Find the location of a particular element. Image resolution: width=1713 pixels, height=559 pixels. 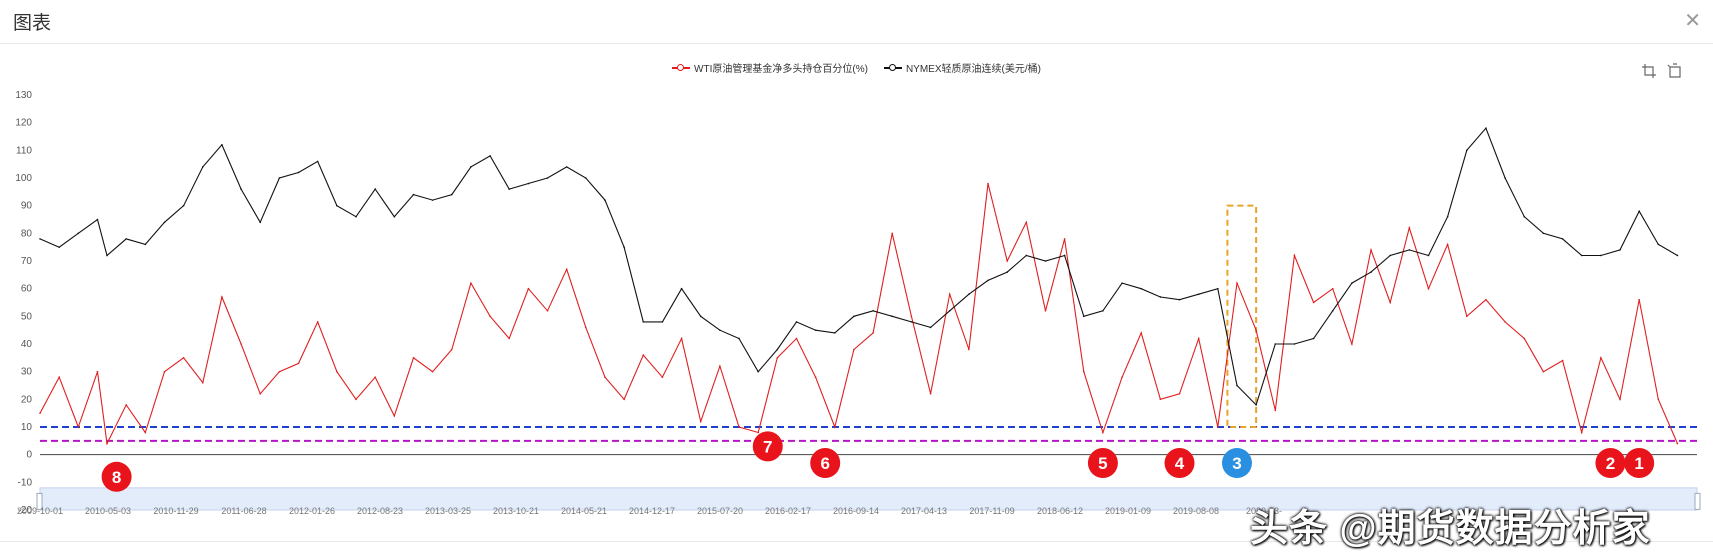

x-tick-label: 2009-10-01 is located at coordinates (40, 511).